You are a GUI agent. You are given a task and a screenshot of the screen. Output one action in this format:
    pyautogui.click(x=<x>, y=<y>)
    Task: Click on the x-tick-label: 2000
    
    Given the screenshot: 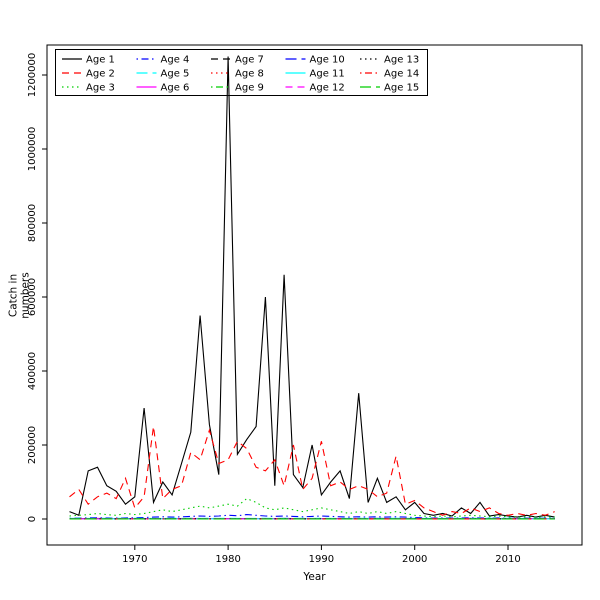 What is the action you would take?
    pyautogui.click(x=414, y=559)
    